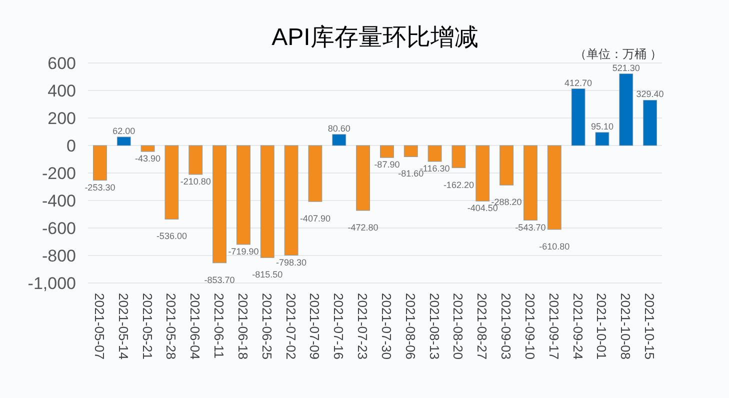  What do you see at coordinates (100, 187) in the screenshot?
I see `data-label: -253.30` at bounding box center [100, 187].